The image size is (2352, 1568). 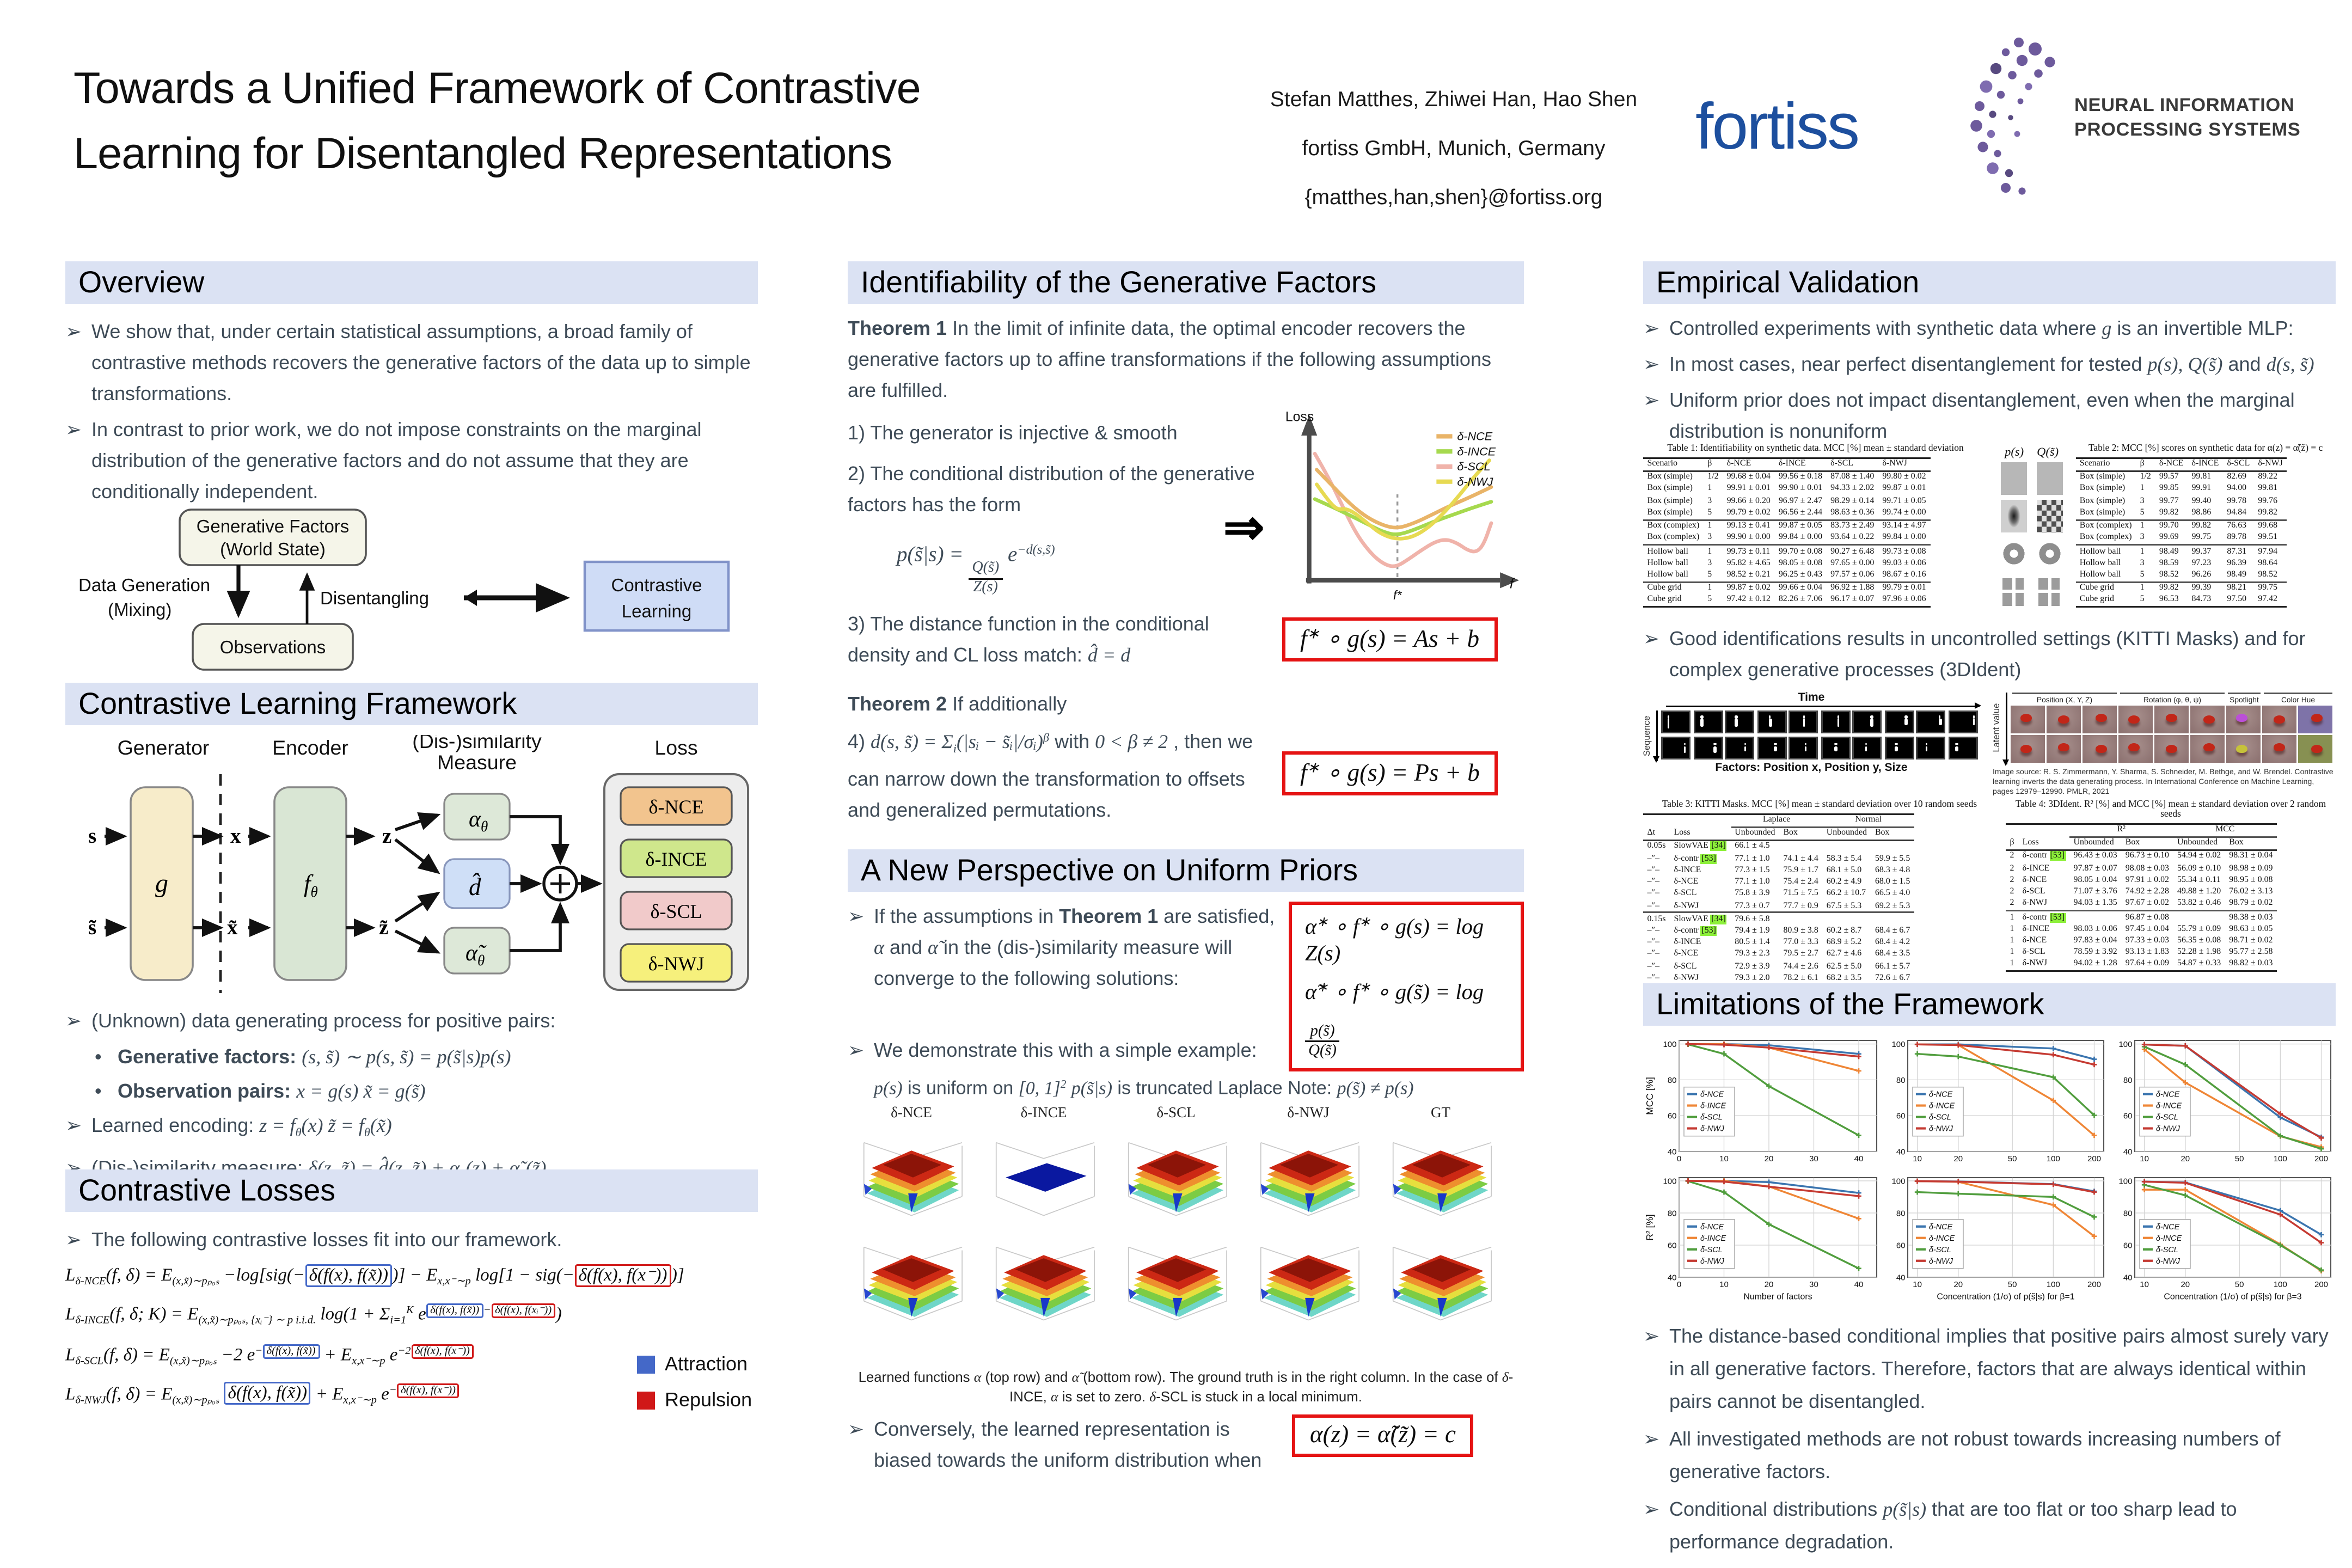 I want to click on svg-text: δ-NWJ, so click(x=1941, y=1261).